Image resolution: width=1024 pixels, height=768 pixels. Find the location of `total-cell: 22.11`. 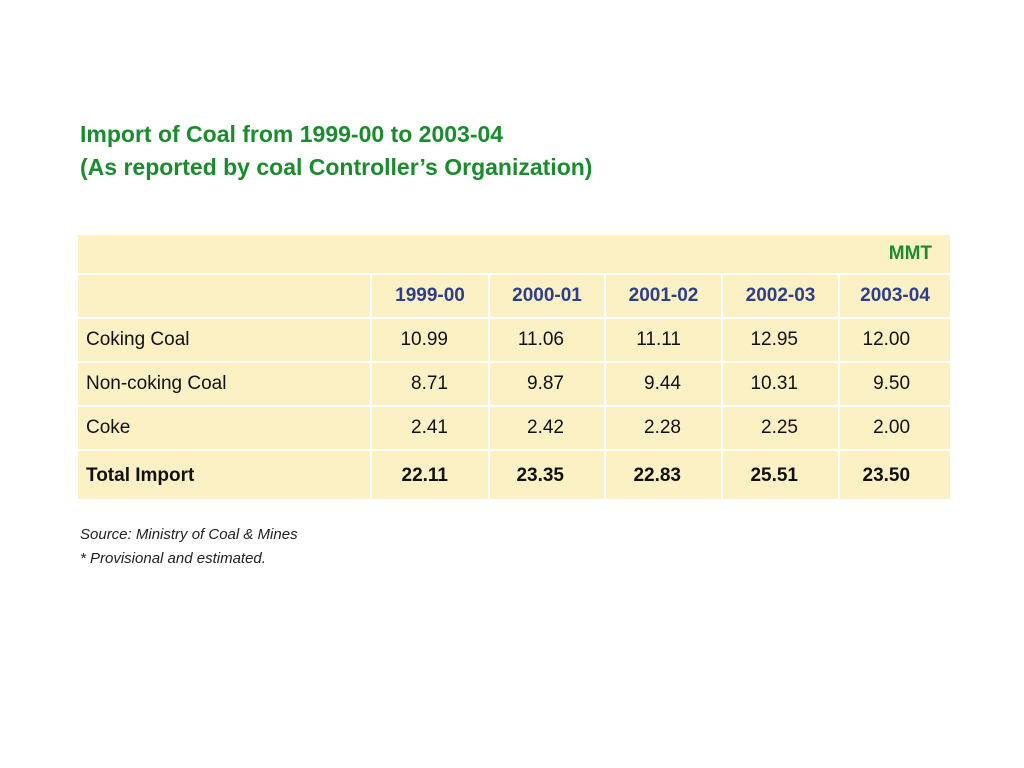

total-cell: 22.11 is located at coordinates (430, 475).